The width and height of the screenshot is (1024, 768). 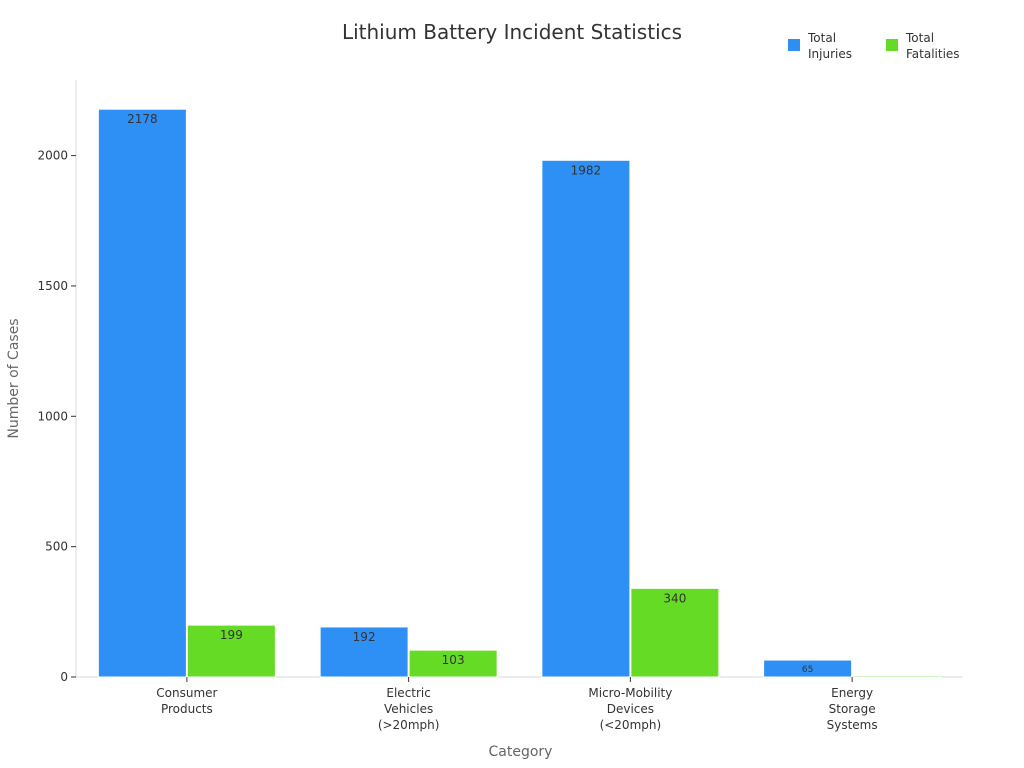 What do you see at coordinates (630, 709) in the screenshot?
I see `x-tick-label: Devices` at bounding box center [630, 709].